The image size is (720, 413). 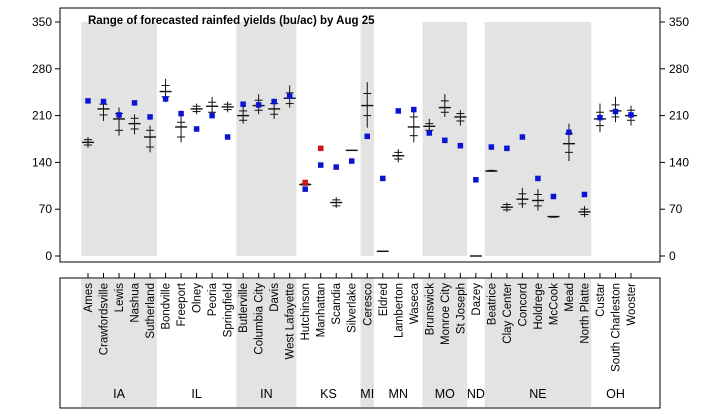 What do you see at coordinates (136, 302) in the screenshot?
I see `station-label: Nashua` at bounding box center [136, 302].